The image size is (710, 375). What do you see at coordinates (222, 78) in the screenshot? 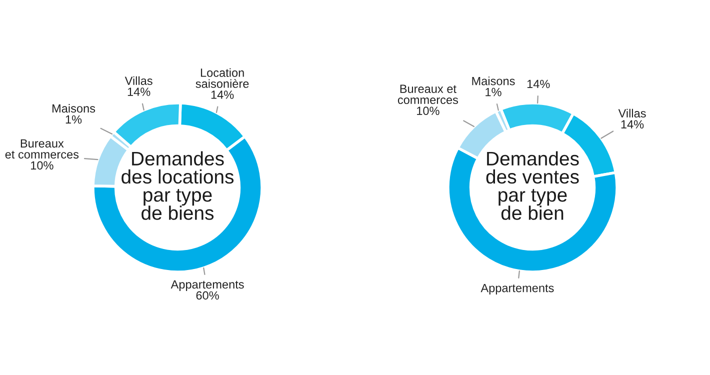
I see `slice-label: Location saisonière` at bounding box center [222, 78].